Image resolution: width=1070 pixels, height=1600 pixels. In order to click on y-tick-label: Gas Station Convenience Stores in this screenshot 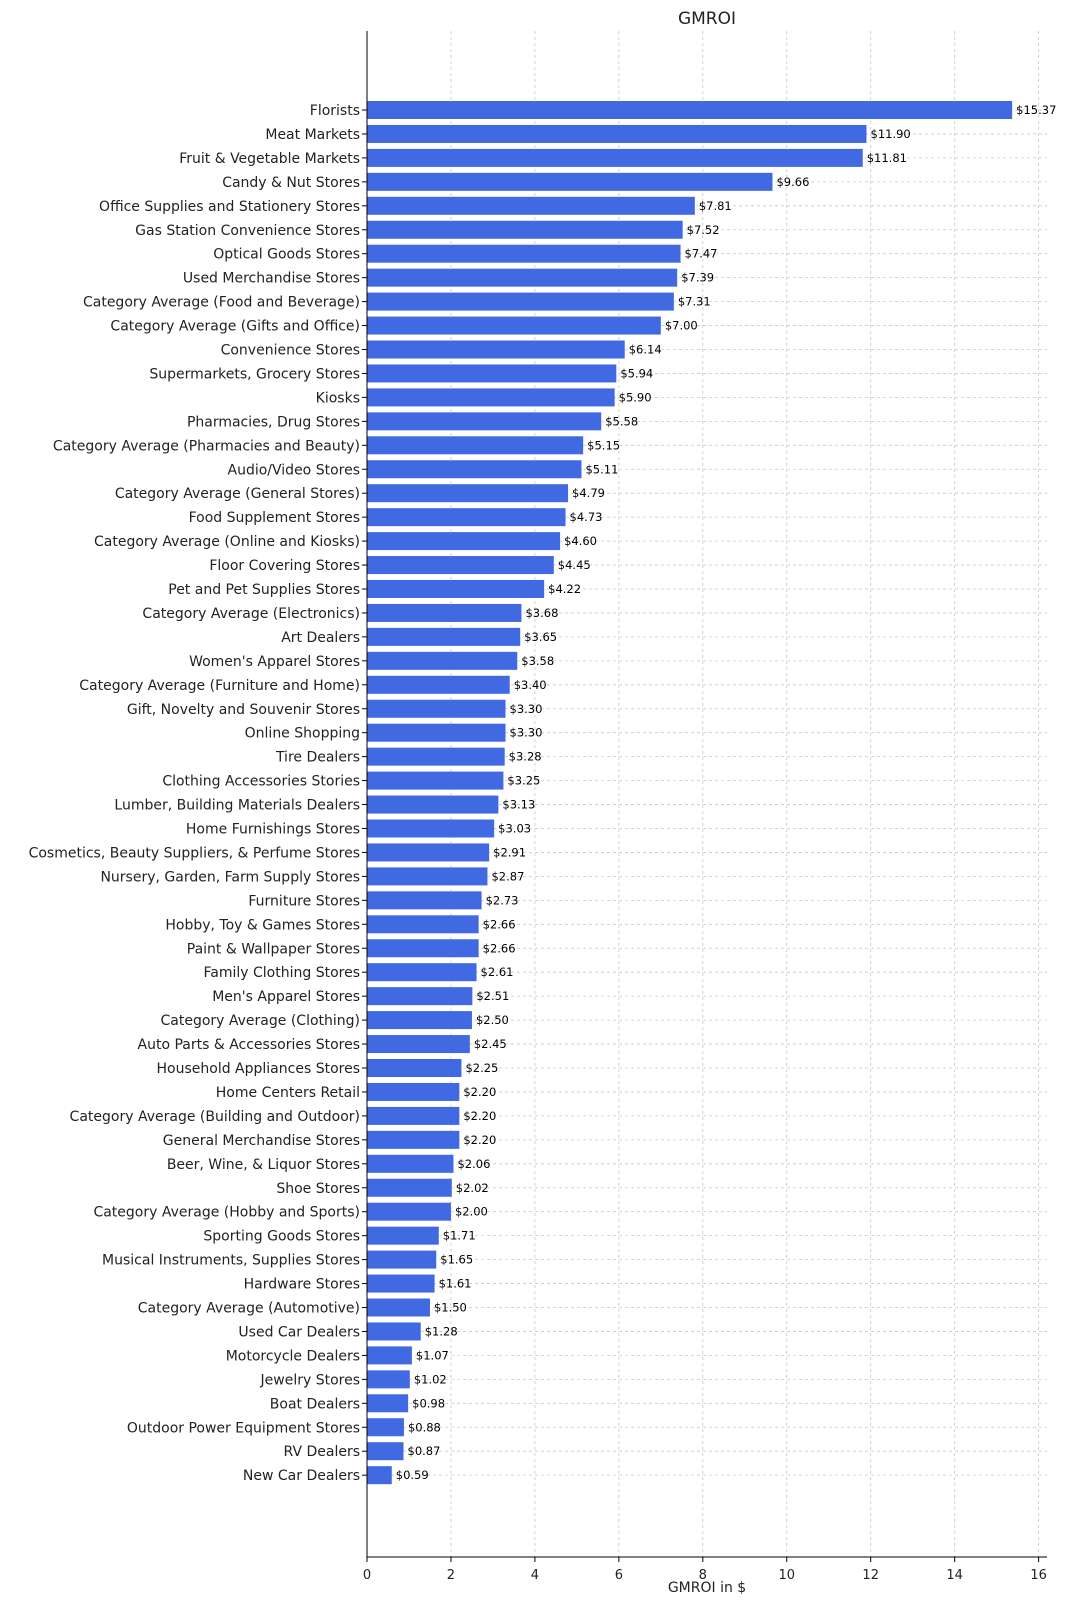, I will do `click(247, 231)`.